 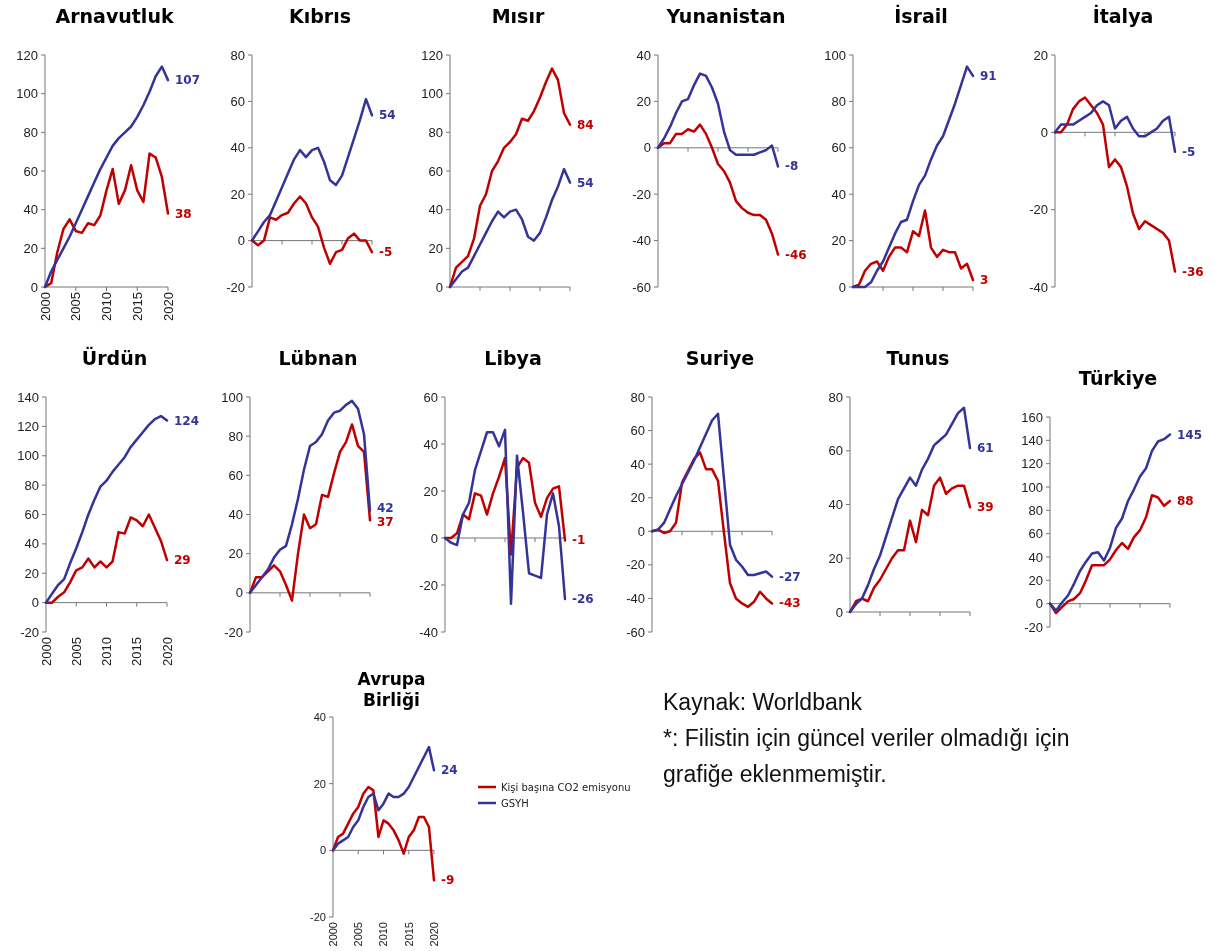 What do you see at coordinates (391, 689) in the screenshot?
I see `chart-title: Avrupa Birliği` at bounding box center [391, 689].